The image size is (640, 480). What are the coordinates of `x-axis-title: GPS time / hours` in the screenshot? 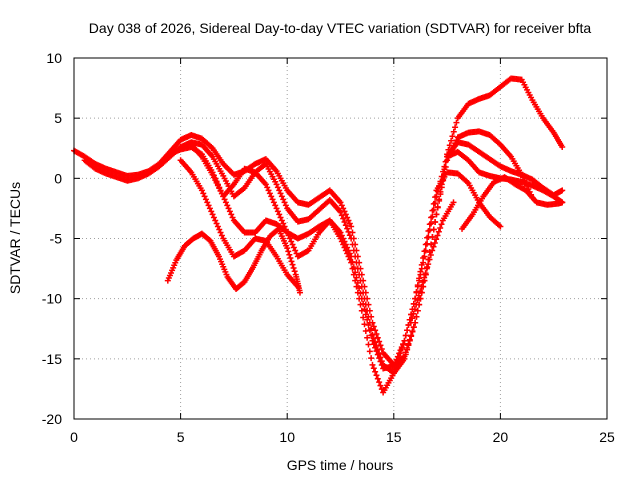 It's located at (340, 465).